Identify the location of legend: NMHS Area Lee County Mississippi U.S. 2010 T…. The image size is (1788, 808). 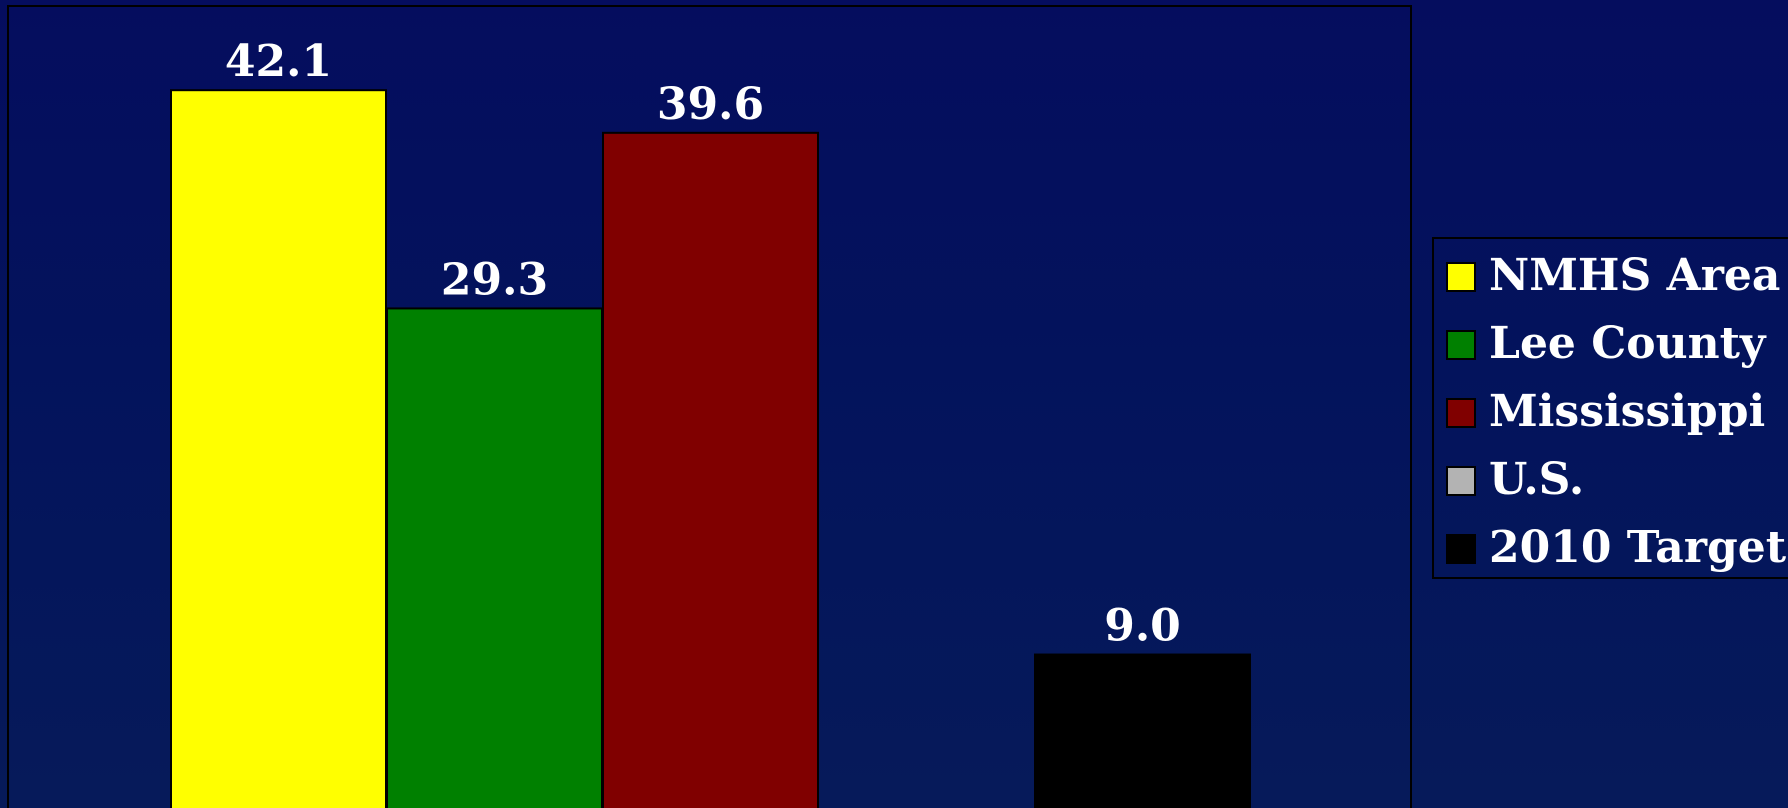
(1610, 408).